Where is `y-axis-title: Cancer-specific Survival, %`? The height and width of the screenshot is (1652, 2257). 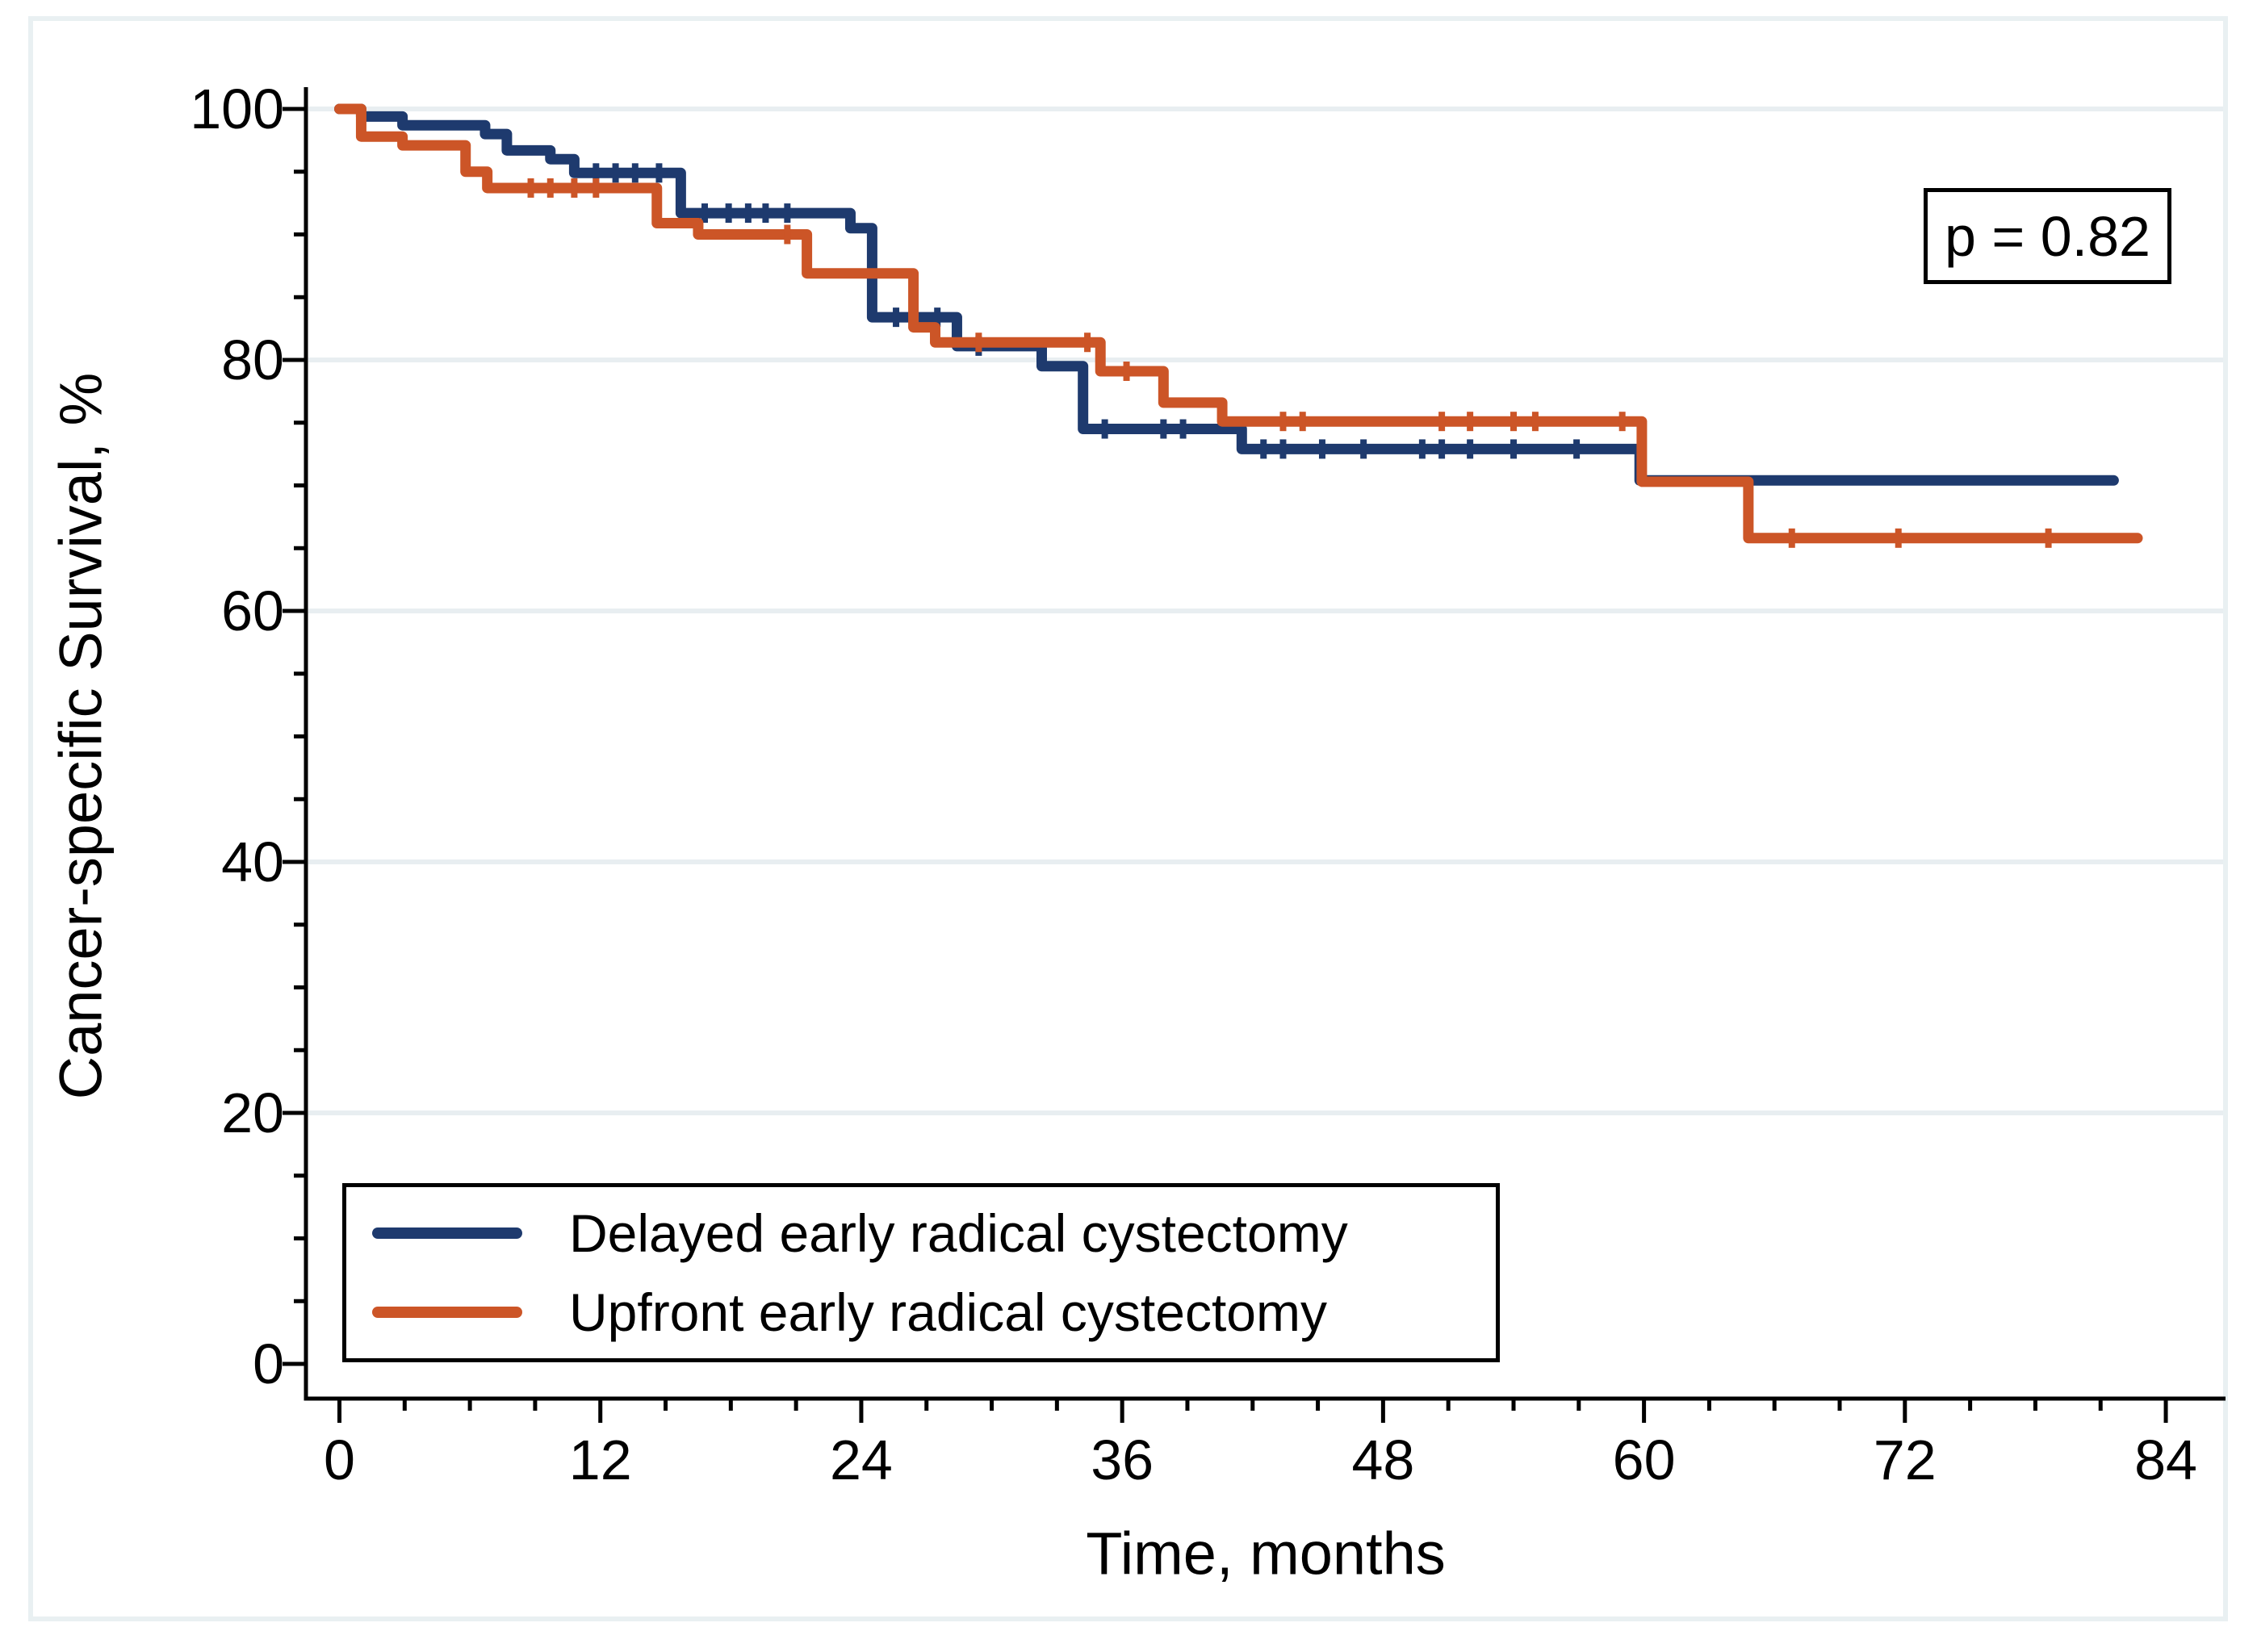
y-axis-title: Cancer-specific Survival, % is located at coordinates (81, 736).